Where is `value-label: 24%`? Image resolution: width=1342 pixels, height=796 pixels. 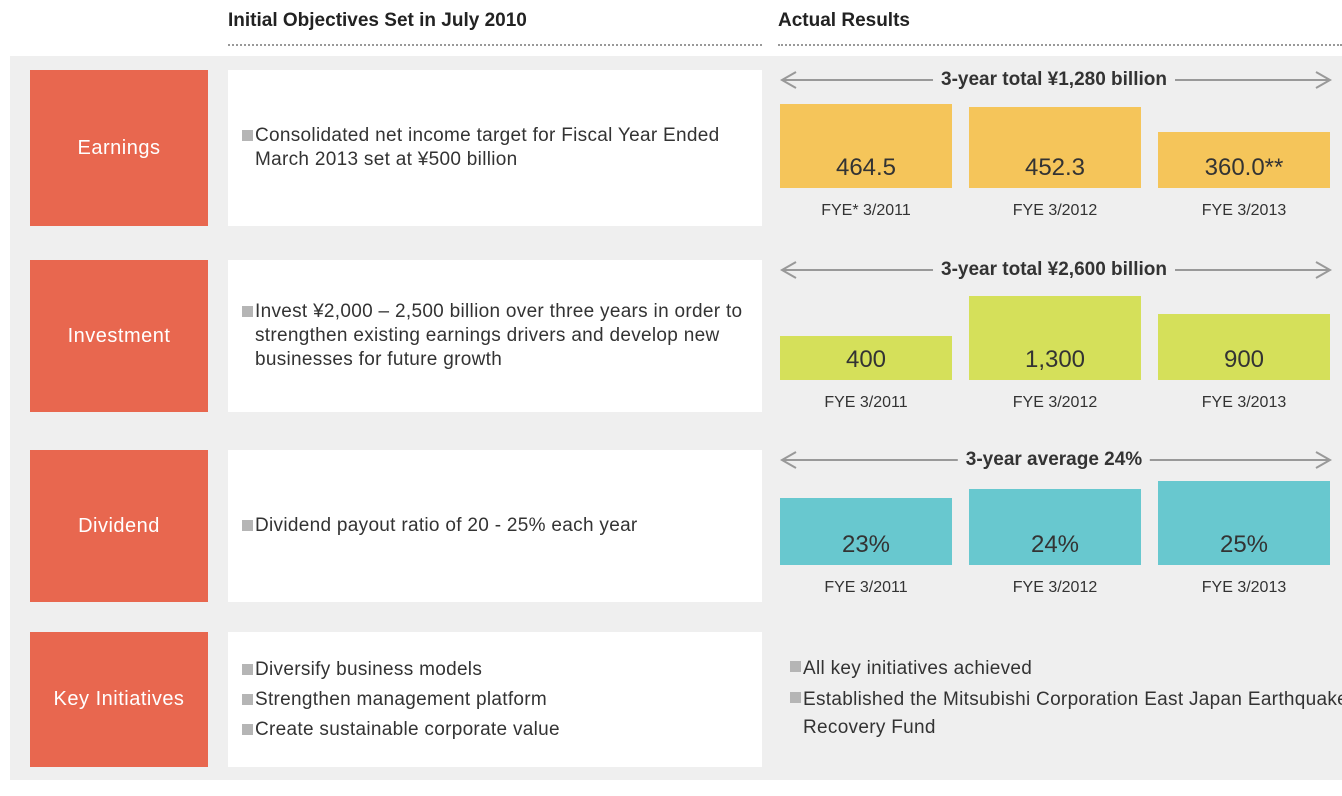 value-label: 24% is located at coordinates (1055, 544).